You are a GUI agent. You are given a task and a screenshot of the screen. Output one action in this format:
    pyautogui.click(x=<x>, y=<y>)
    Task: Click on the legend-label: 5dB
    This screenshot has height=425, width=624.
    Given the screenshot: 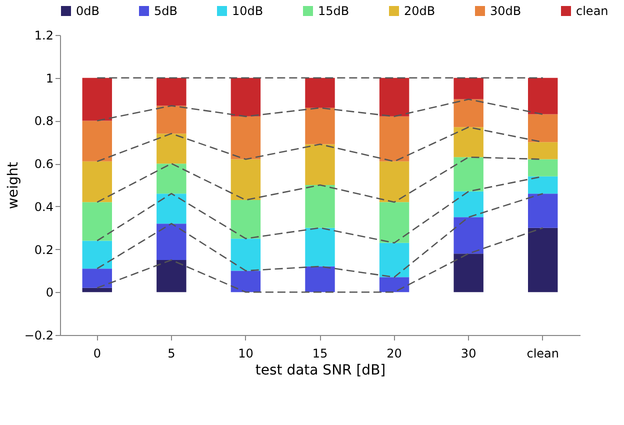 What is the action you would take?
    pyautogui.click(x=166, y=11)
    